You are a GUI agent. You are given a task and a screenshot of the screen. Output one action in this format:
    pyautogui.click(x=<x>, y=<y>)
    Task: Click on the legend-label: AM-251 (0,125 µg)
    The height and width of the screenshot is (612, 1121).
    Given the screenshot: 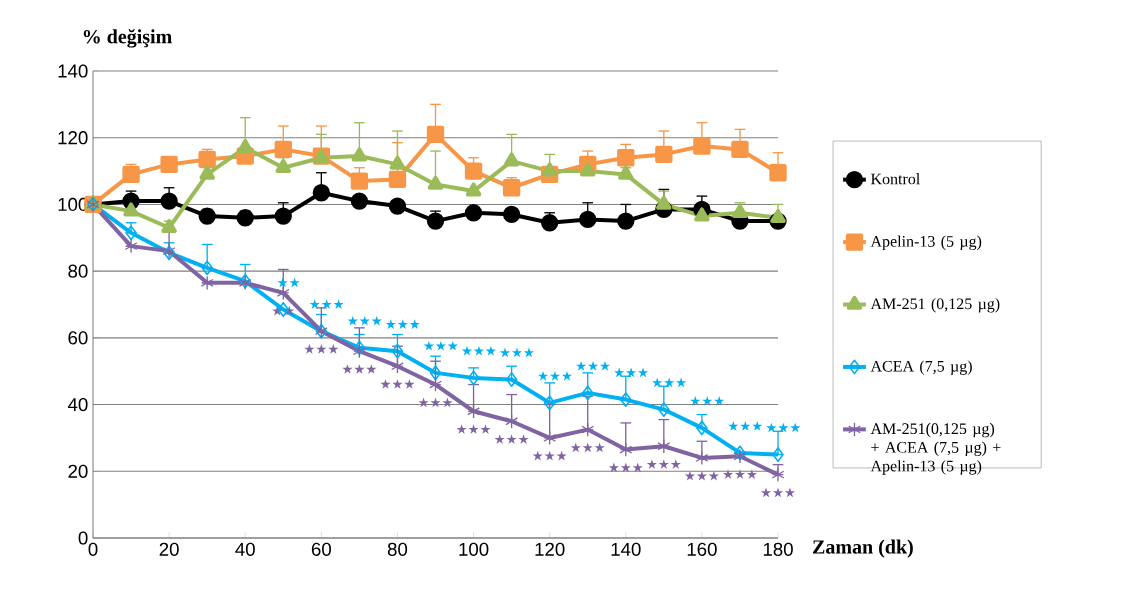 What is the action you would take?
    pyautogui.click(x=935, y=305)
    